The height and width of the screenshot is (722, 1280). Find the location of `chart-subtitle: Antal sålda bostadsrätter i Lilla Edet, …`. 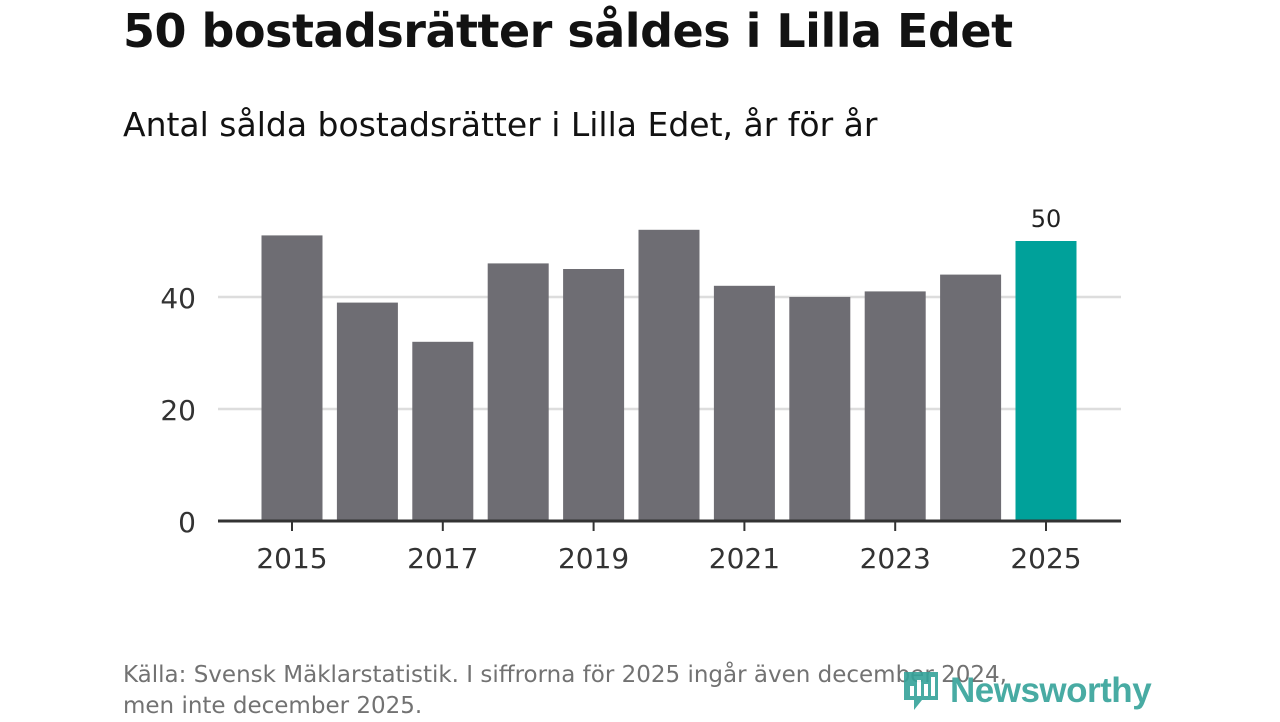

chart-subtitle: Antal sålda bostadsrätter i Lilla Edet, … is located at coordinates (500, 124).